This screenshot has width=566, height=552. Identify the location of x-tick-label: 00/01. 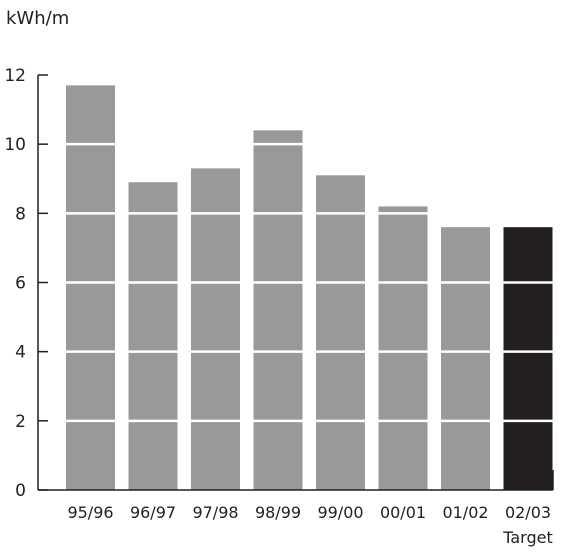
(403, 512).